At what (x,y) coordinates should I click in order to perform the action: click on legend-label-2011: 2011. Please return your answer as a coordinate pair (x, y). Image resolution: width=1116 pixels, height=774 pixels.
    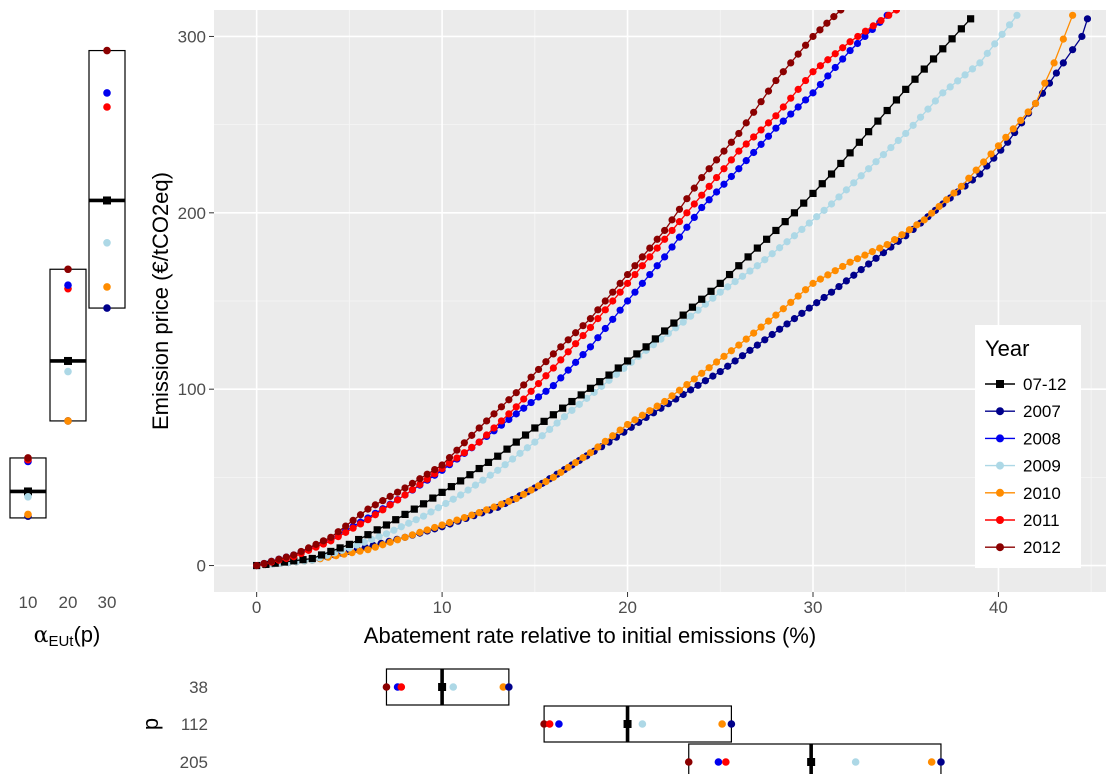
    Looking at the image, I should click on (1041, 520).